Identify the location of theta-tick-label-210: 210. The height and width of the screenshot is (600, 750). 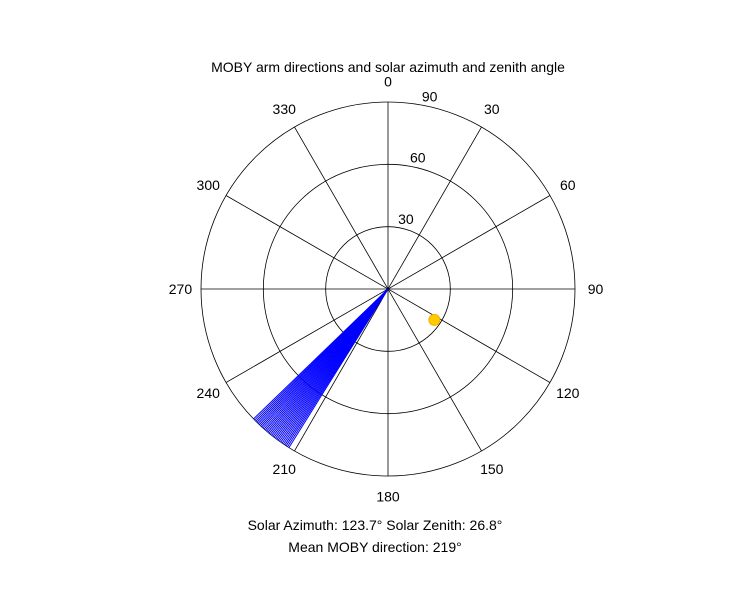
(285, 469).